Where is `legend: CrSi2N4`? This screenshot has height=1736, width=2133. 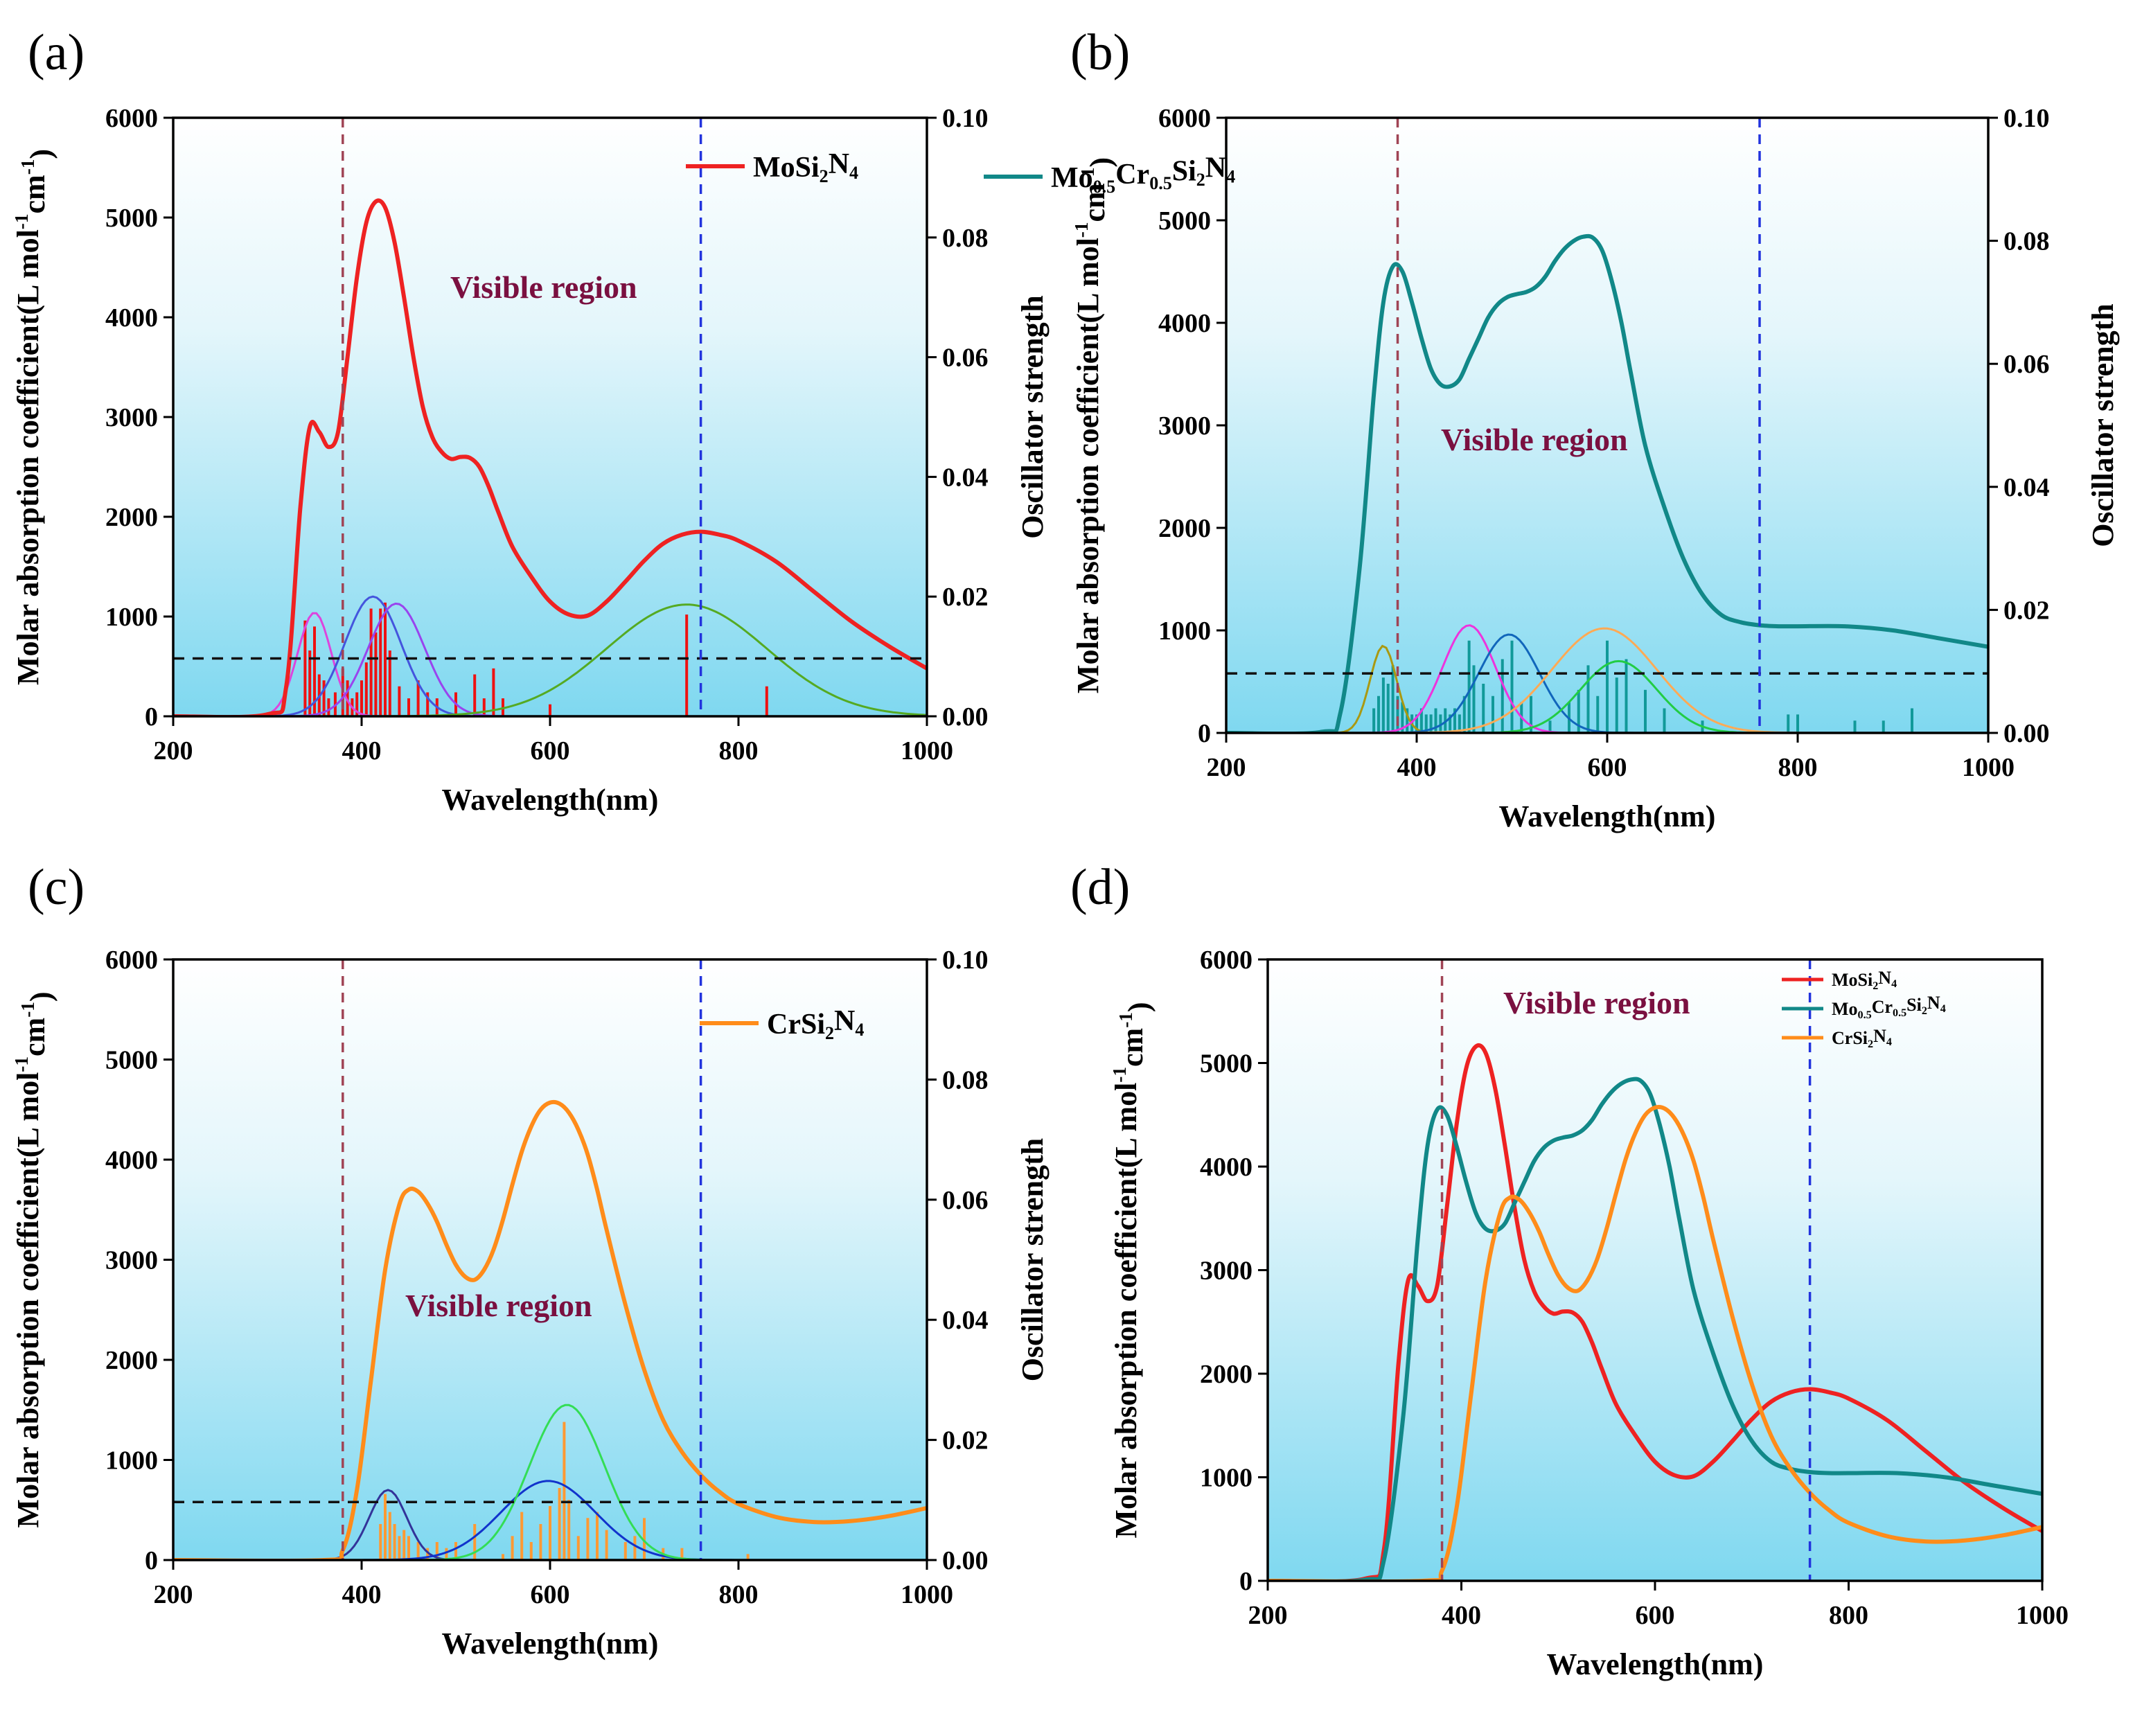
legend: CrSi2N4 is located at coordinates (782, 1024).